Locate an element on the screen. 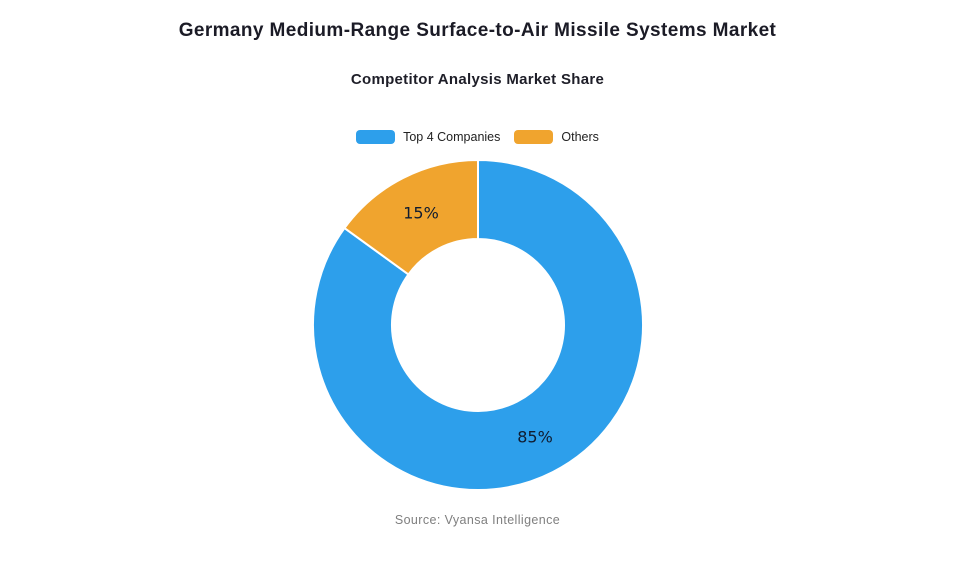  chart-subtitle: Competitor Analysis Market Share is located at coordinates (477, 79).